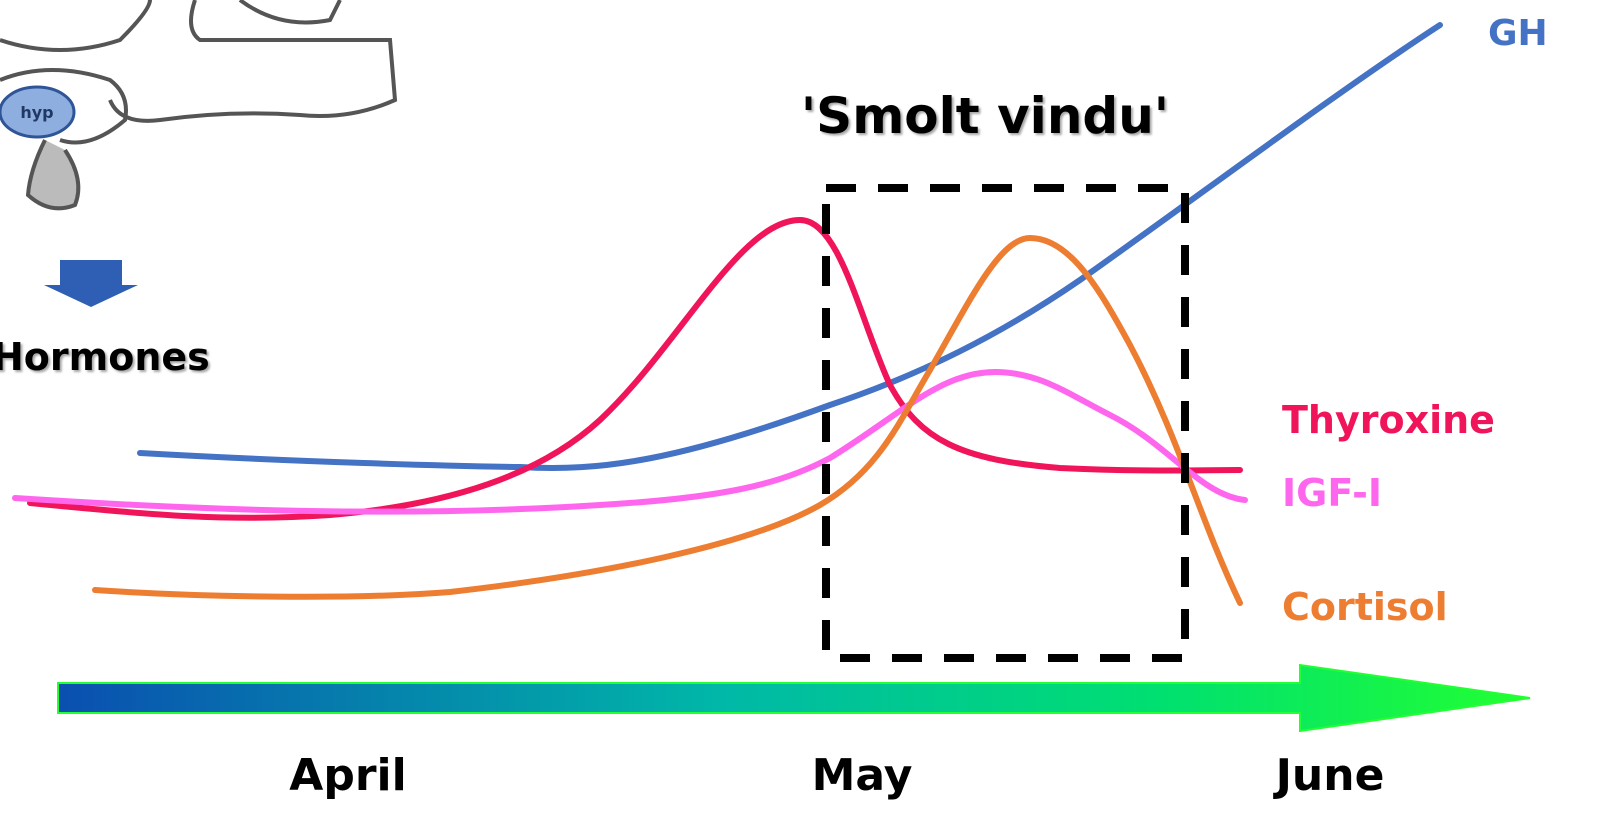 The width and height of the screenshot is (1608, 821). What do you see at coordinates (630, 441) in the screenshot?
I see `igf-curve` at bounding box center [630, 441].